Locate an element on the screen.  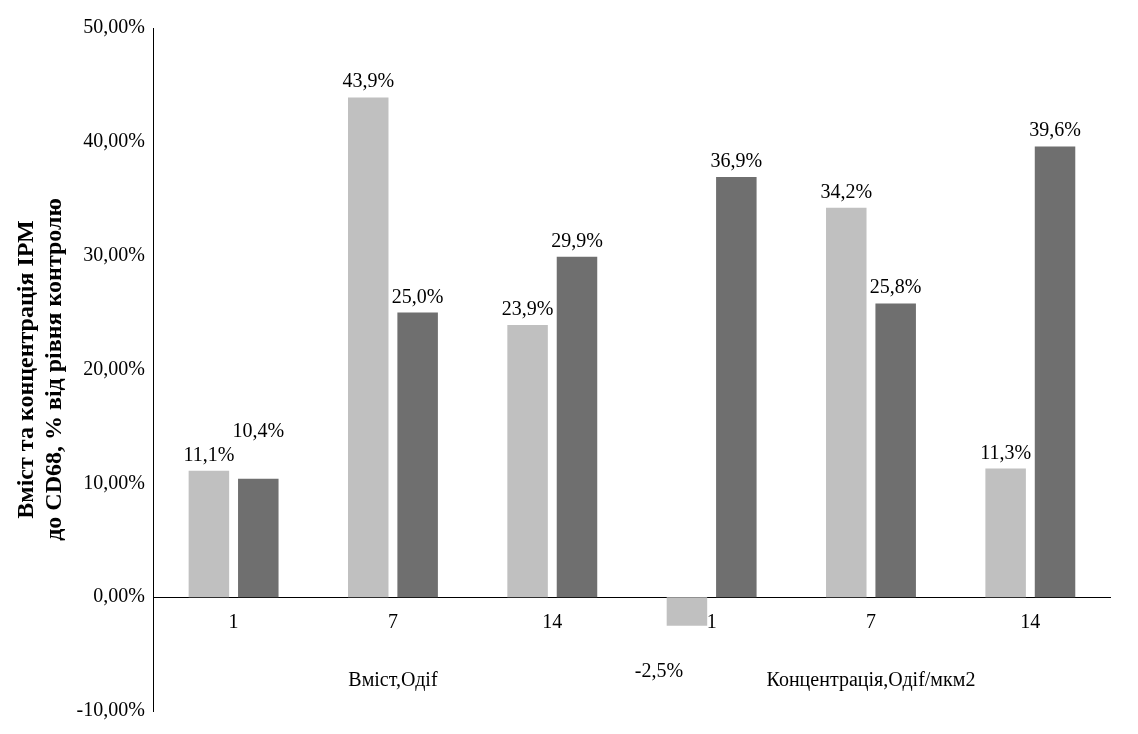
data-label: 23,9% is located at coordinates (527, 308).